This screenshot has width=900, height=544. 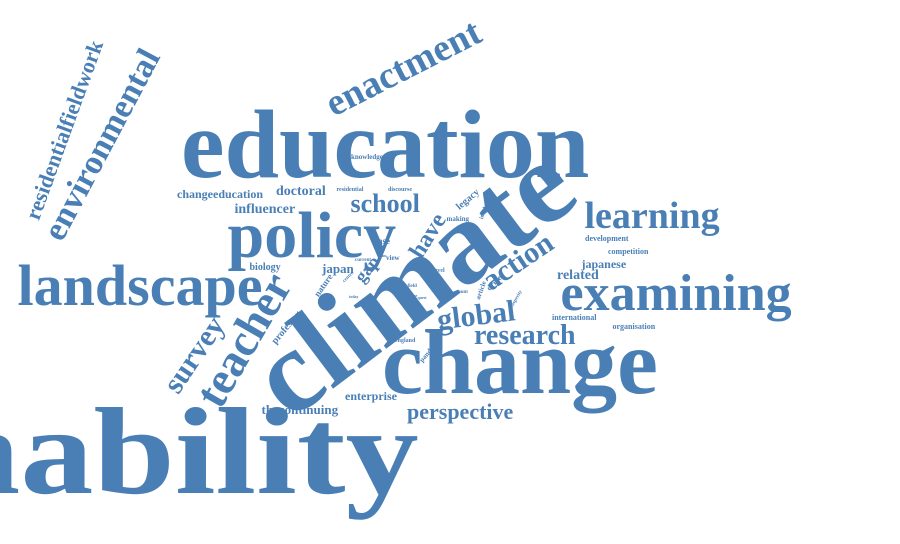 What do you see at coordinates (140, 285) in the screenshot?
I see `word-landscape: landscape` at bounding box center [140, 285].